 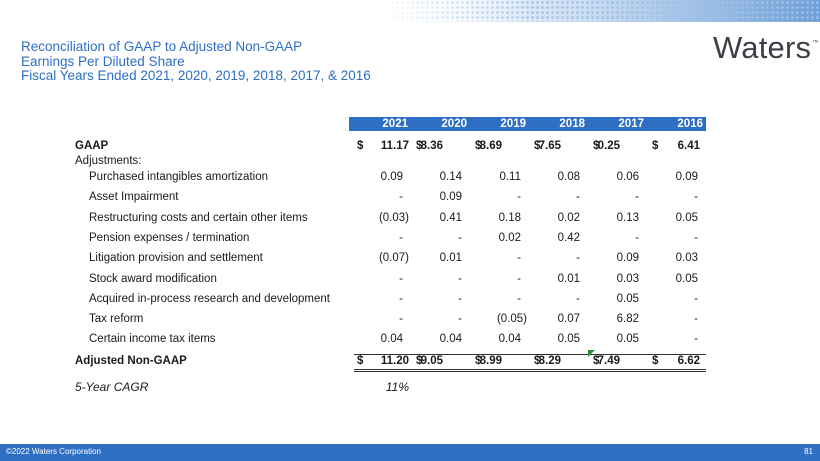 I want to click on value-2017: 7.49, so click(x=608, y=361).